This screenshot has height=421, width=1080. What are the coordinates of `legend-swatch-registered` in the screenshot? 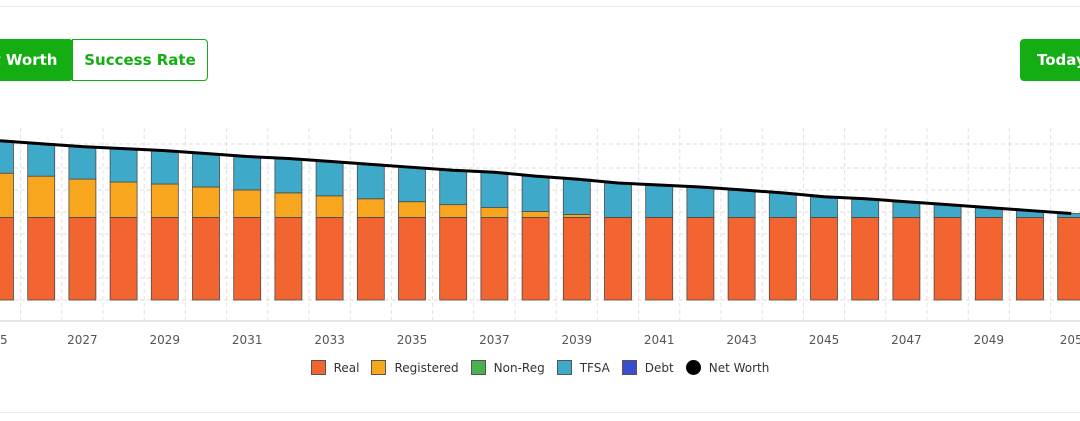 It's located at (379, 367).